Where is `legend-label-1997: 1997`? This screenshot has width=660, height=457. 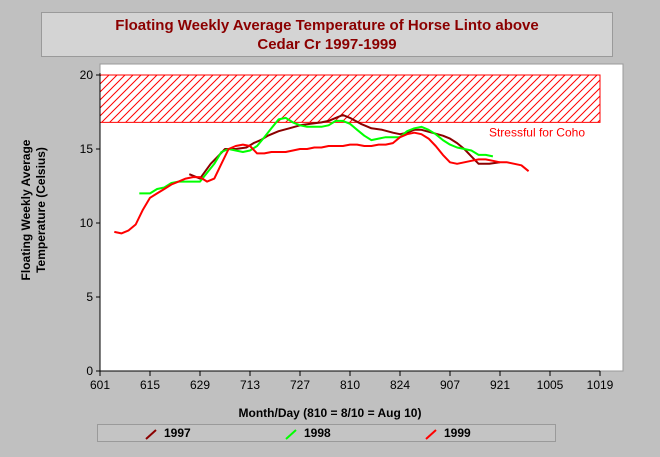 legend-label-1997: 1997 is located at coordinates (177, 433).